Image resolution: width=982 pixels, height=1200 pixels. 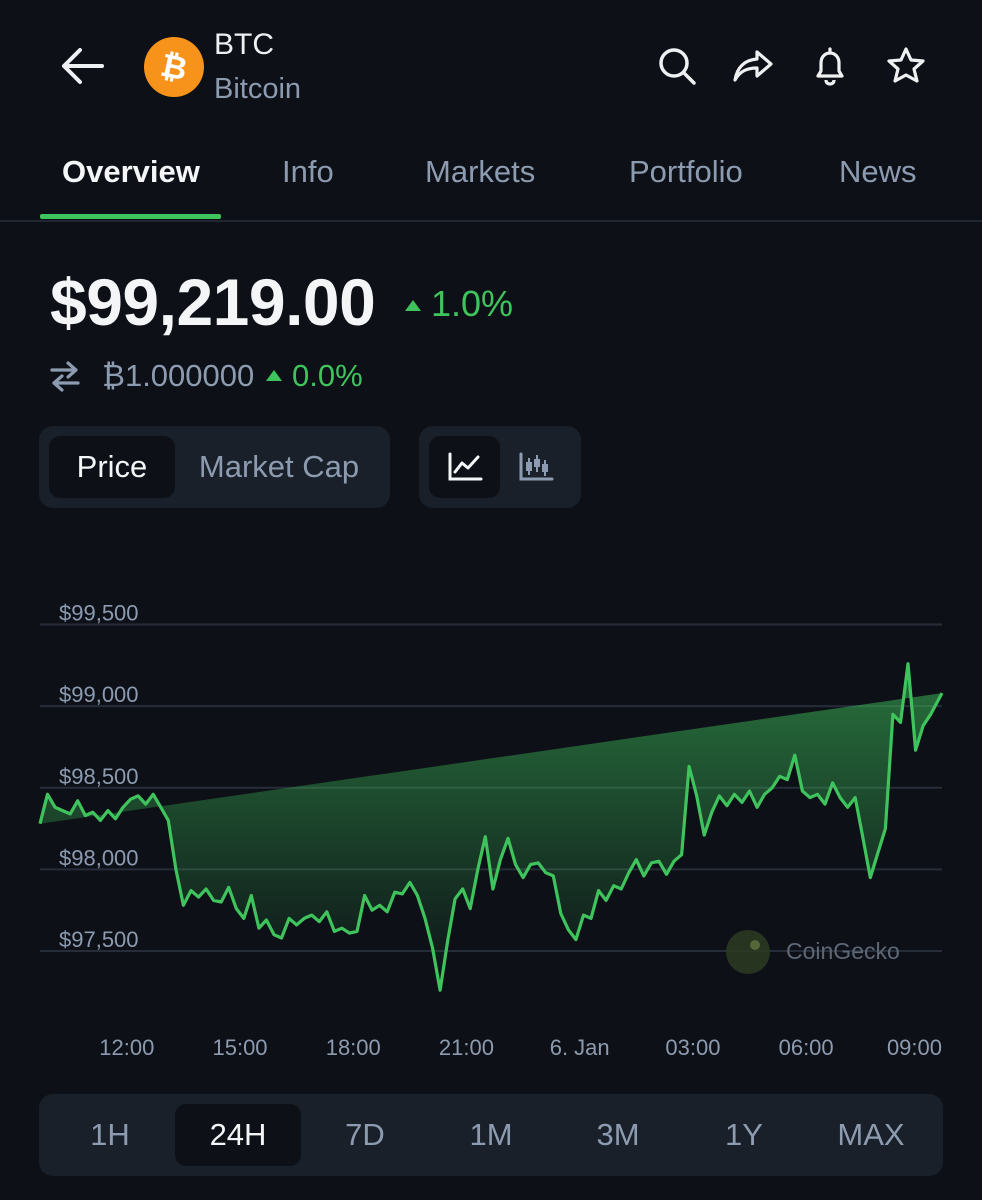 What do you see at coordinates (99, 939) in the screenshot?
I see `y-tick-label: $97,500` at bounding box center [99, 939].